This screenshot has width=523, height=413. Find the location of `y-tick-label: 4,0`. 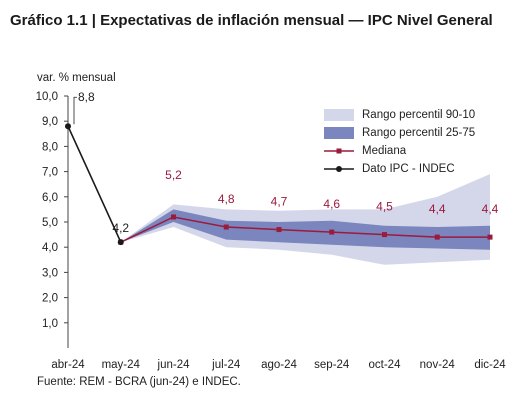

y-tick-label: 4,0 is located at coordinates (50, 248).